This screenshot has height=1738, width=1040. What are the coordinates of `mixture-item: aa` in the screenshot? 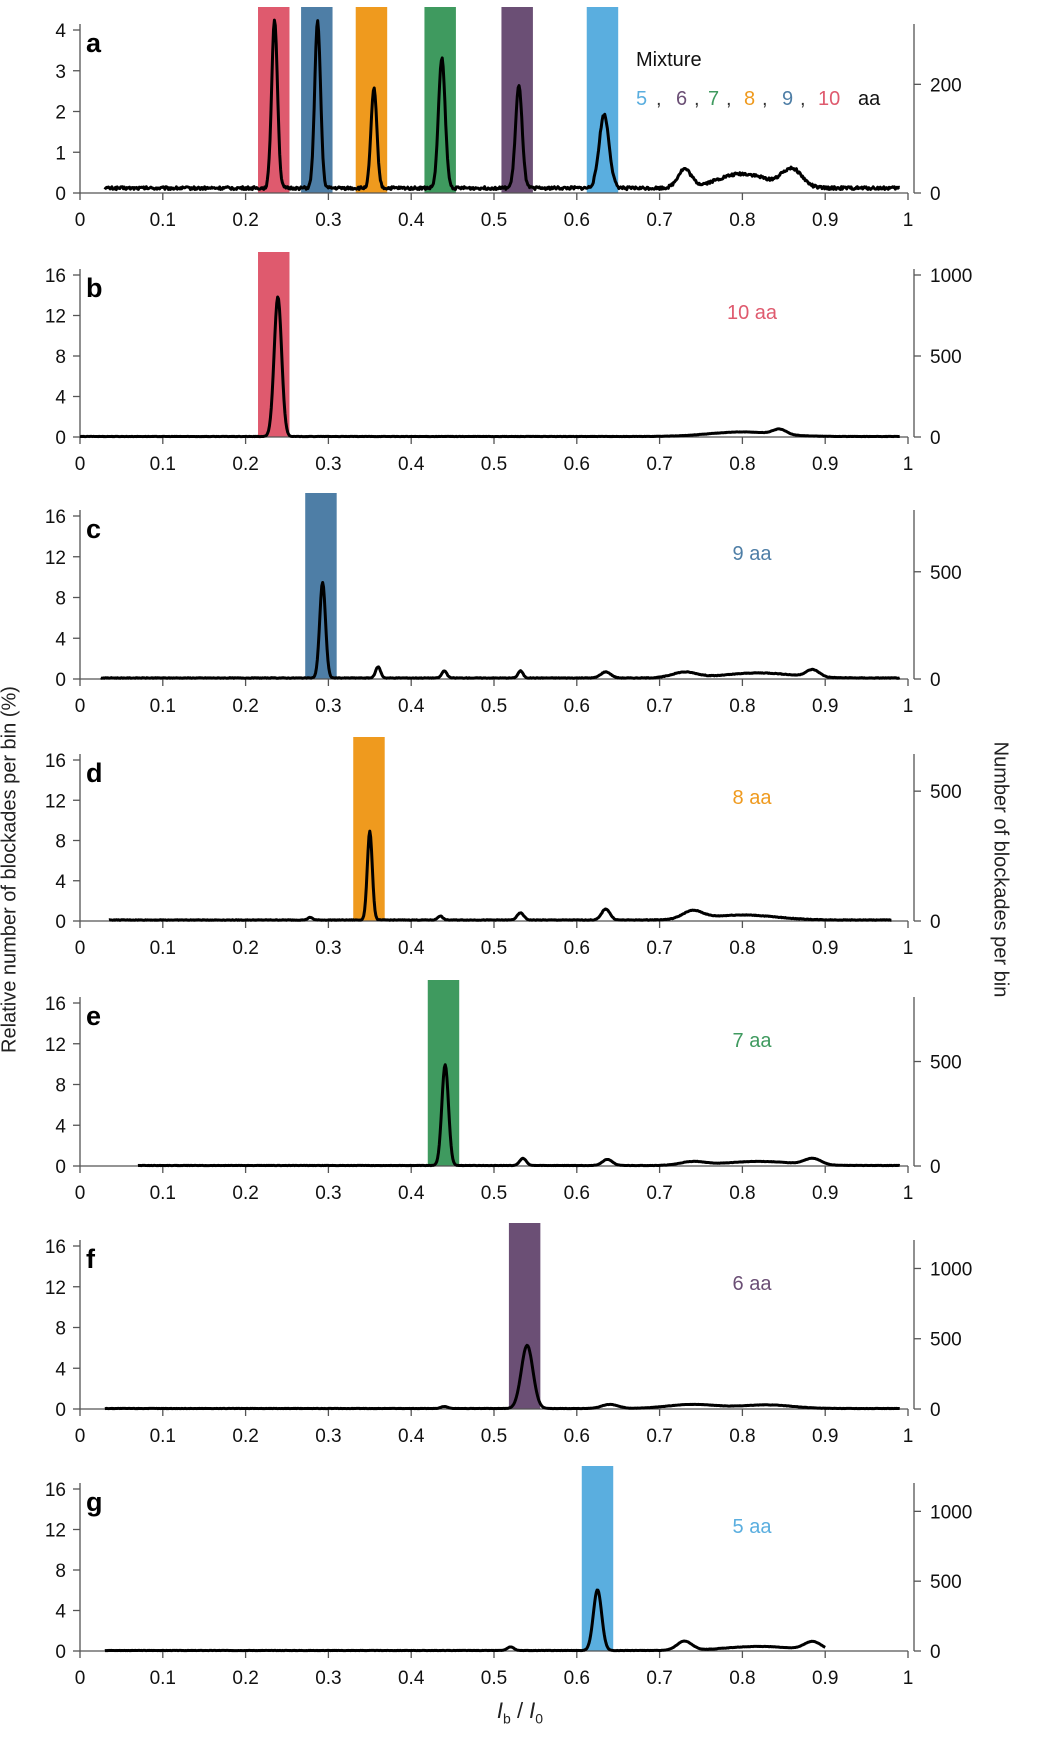 It's located at (869, 99).